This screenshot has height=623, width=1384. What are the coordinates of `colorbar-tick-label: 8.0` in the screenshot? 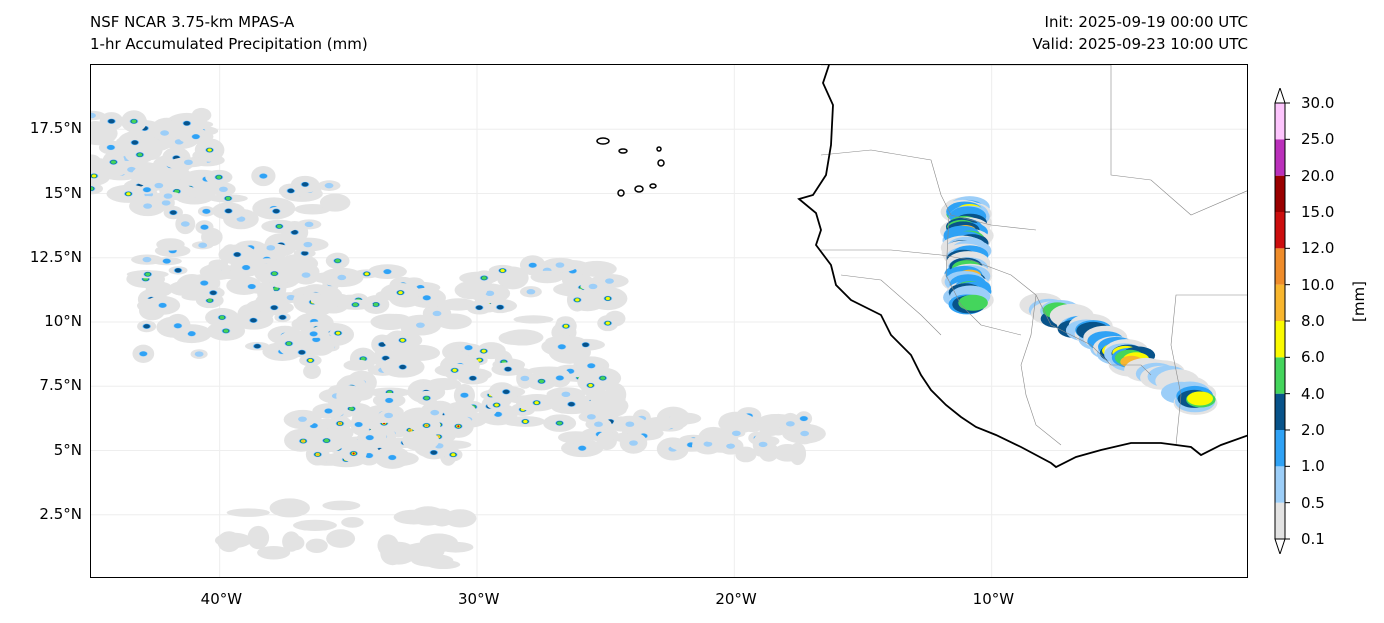 It's located at (1313, 321).